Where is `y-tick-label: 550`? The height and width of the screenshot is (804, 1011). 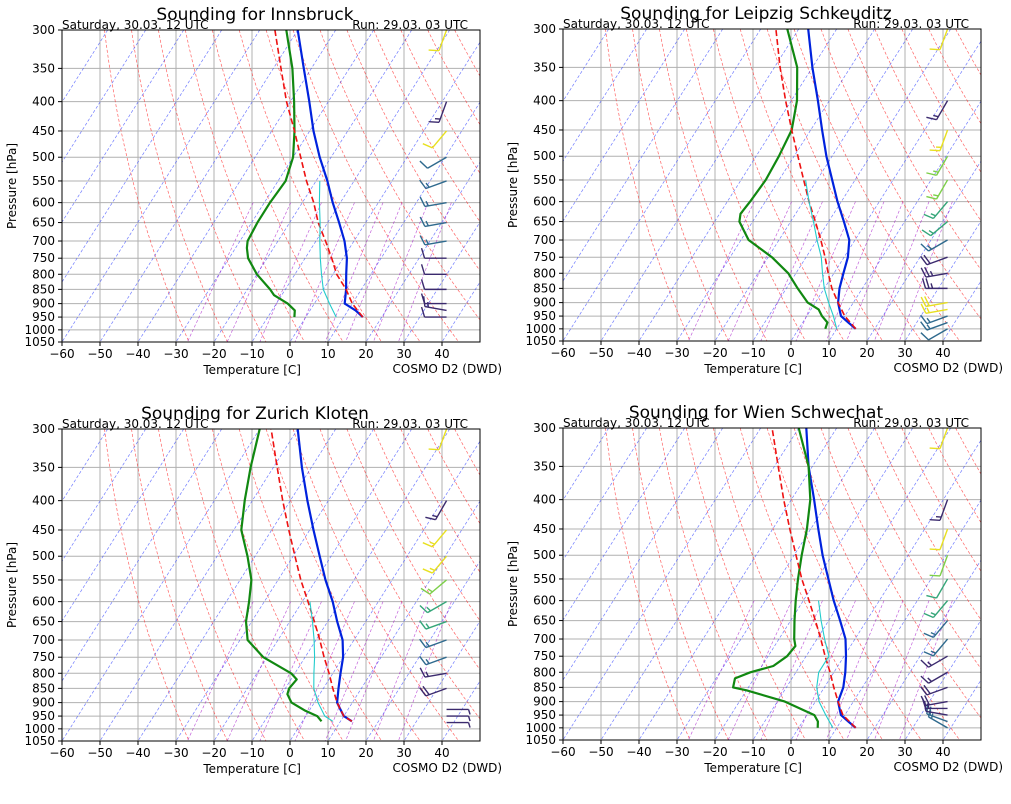 y-tick-label: 550 is located at coordinates (43, 580).